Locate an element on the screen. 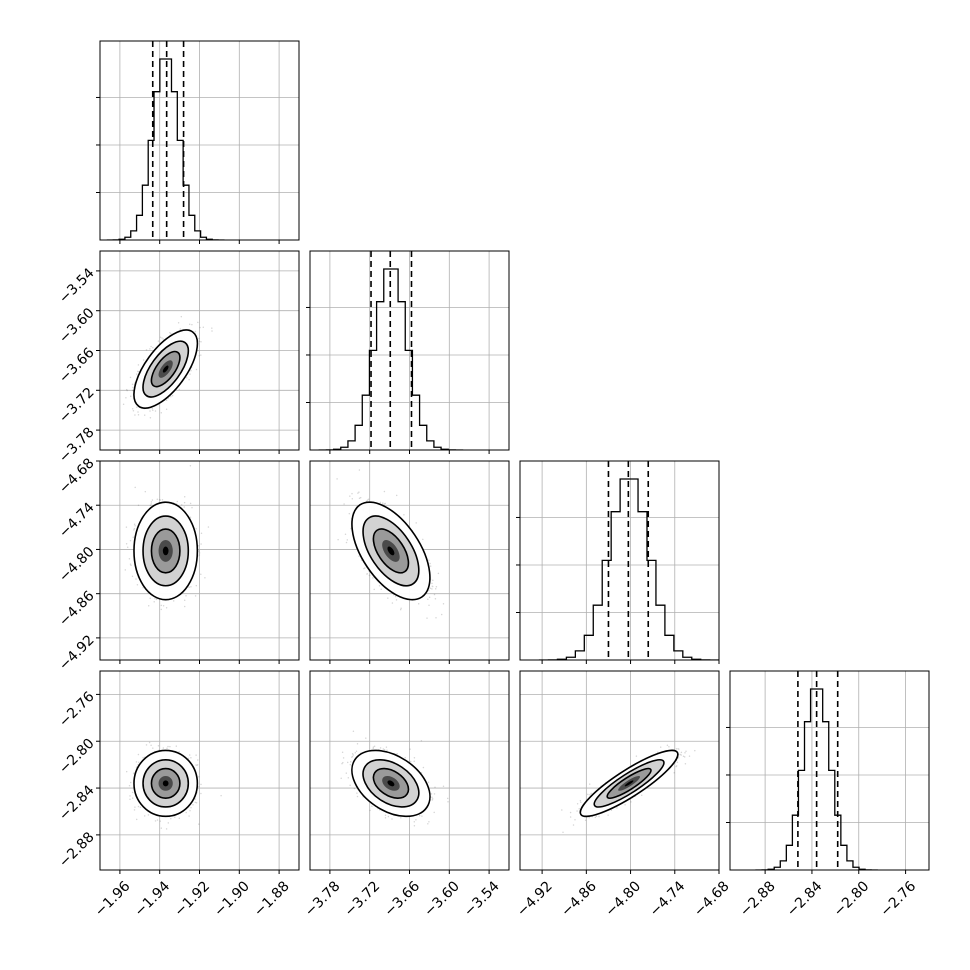 The width and height of the screenshot is (970, 970). xtick-label-2-2: −4.80 is located at coordinates (624, 899).